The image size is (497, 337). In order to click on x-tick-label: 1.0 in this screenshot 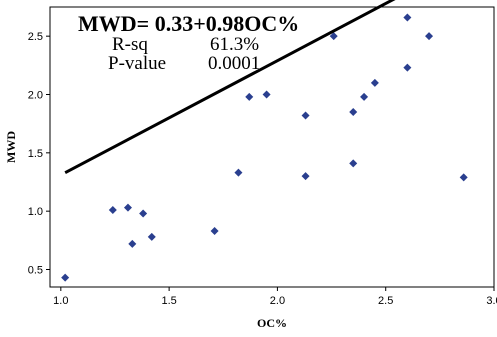, I will do `click(60, 301)`.